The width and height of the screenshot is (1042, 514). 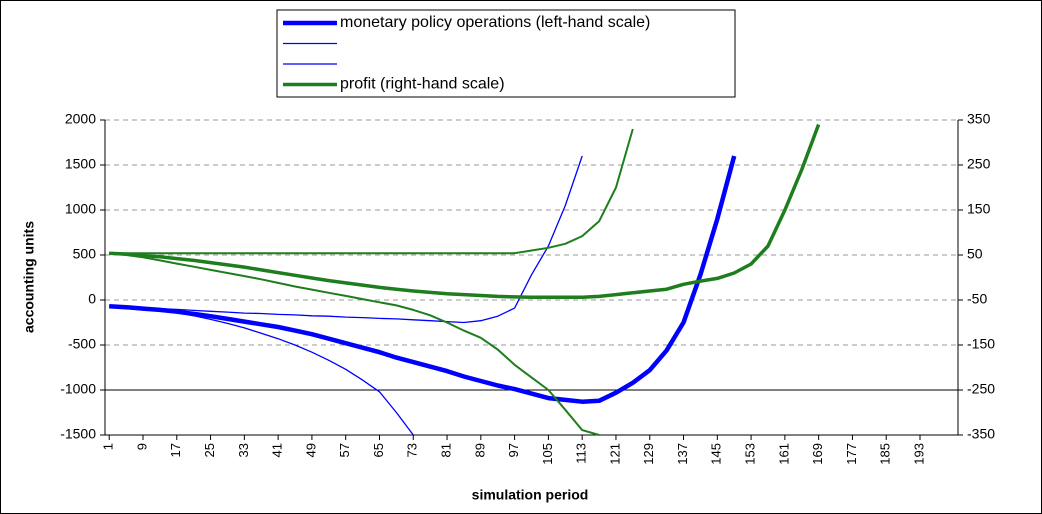 I want to click on legend-label: profit (right-hand scale), so click(x=422, y=84).